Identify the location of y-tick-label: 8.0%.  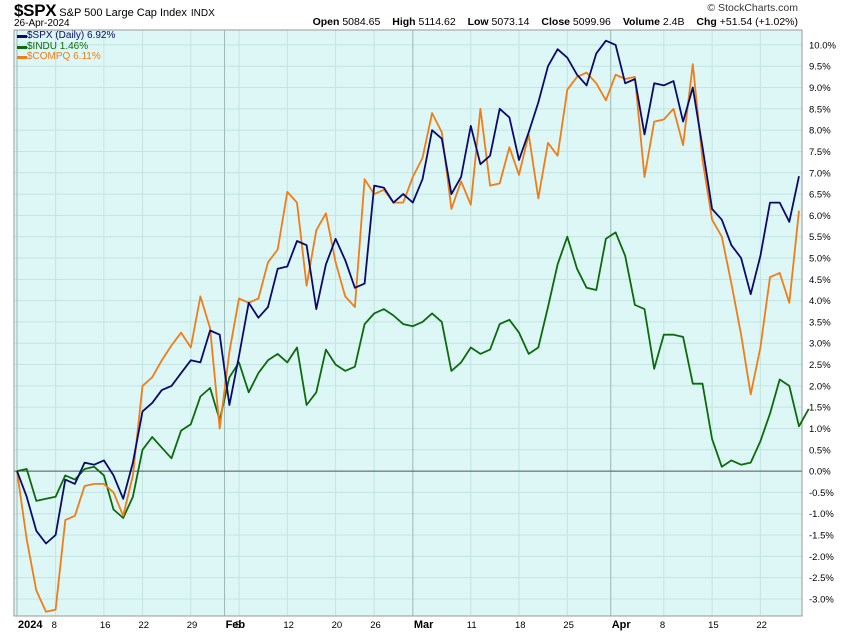
(820, 131).